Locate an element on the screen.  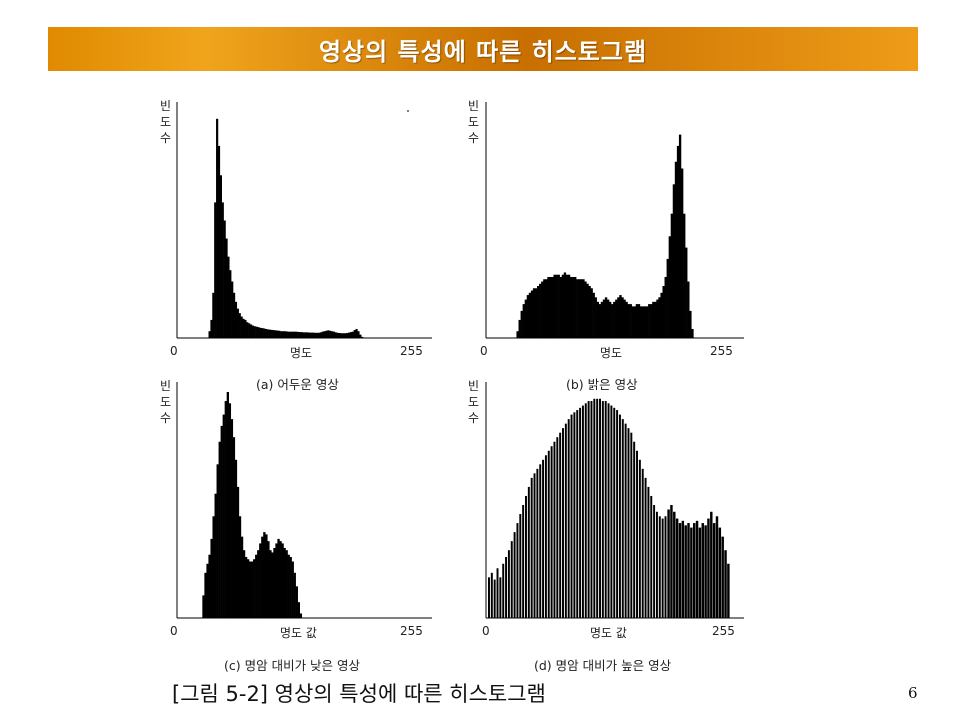
histogram-high-contrast: 빈 도 수 0 명도 값 255 is located at coordinates (606, 509).